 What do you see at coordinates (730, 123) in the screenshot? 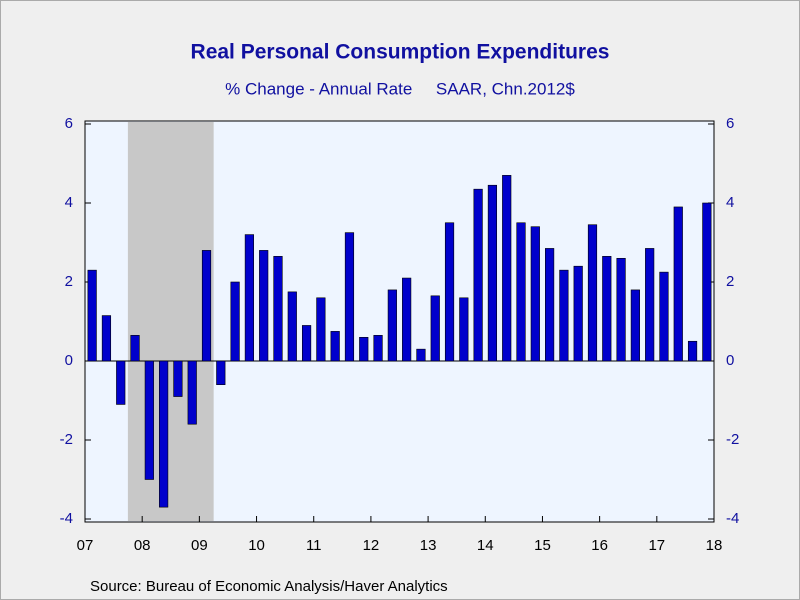
I see `y2-tick-label: 6` at bounding box center [730, 123].